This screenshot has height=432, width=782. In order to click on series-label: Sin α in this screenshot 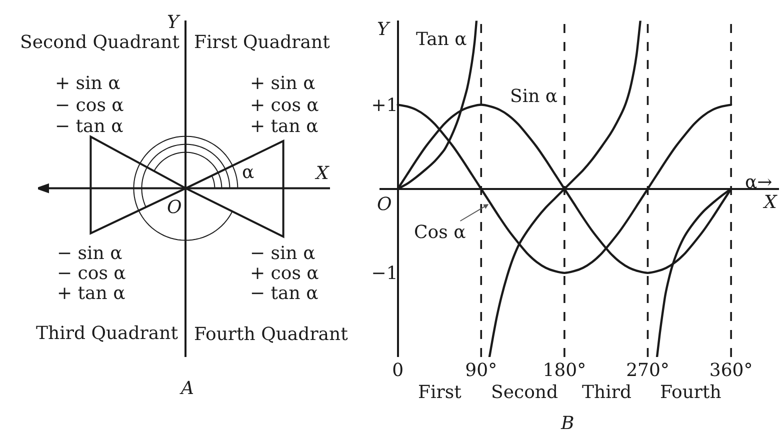, I will do `click(534, 96)`.